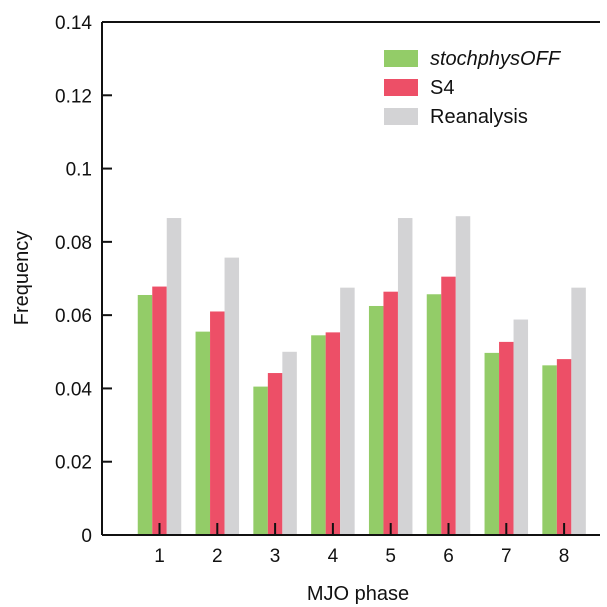  I want to click on y-tick-label: 0.08, so click(73, 243).